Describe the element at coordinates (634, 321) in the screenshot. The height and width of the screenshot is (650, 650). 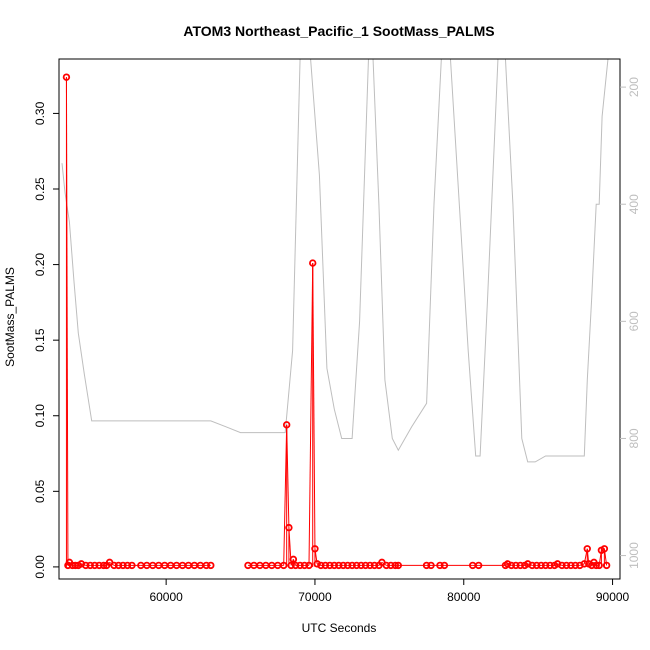
I see `right-y-tick-label: 600` at that location.